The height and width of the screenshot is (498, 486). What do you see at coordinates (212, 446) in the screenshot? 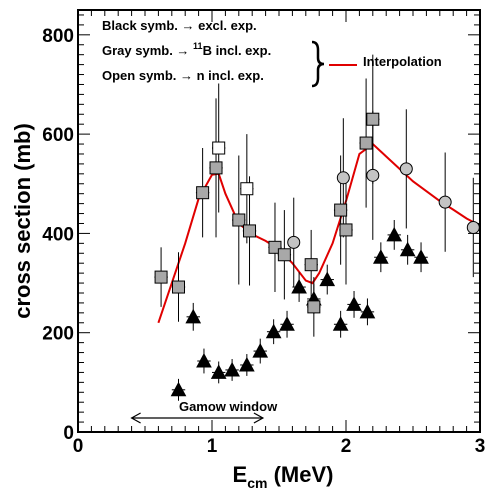
I see `x-tick-label: 1` at bounding box center [212, 446].